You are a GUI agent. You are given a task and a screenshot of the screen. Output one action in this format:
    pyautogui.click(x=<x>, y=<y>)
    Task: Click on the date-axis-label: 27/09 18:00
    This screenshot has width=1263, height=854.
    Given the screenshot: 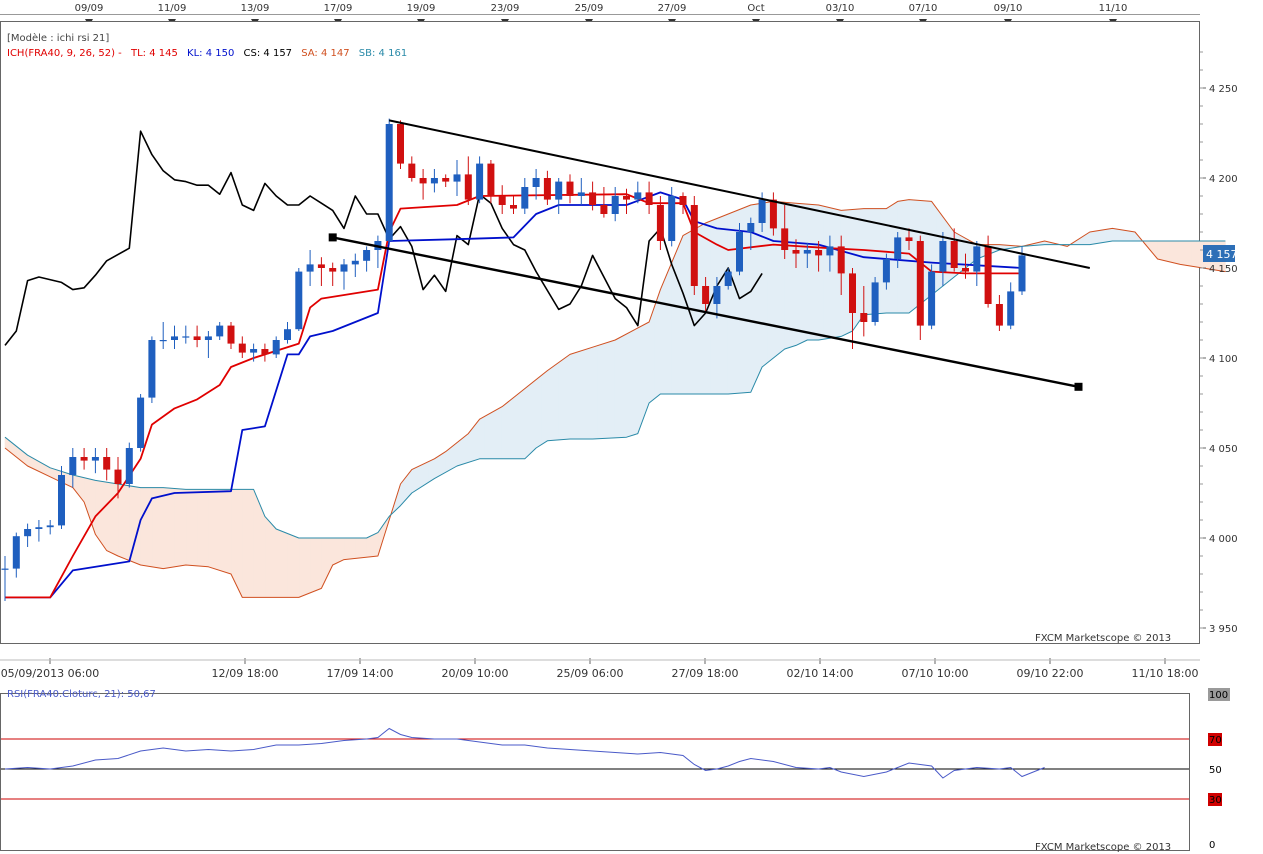 What is the action you would take?
    pyautogui.click(x=705, y=673)
    